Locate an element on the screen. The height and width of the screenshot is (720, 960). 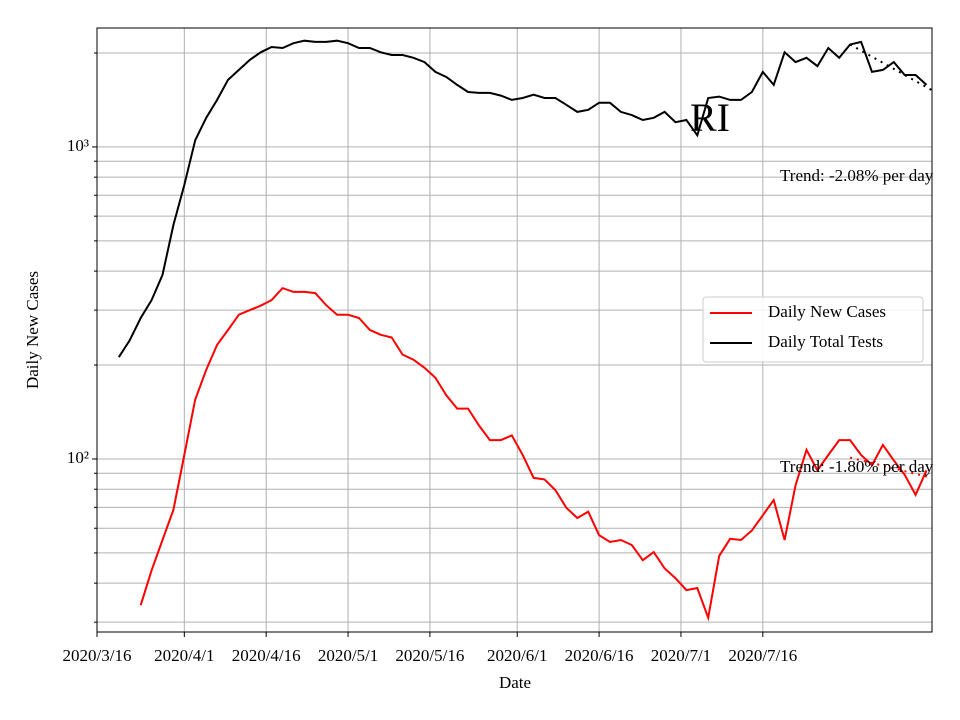
x-tick-label: 2020/6/16 is located at coordinates (599, 655).